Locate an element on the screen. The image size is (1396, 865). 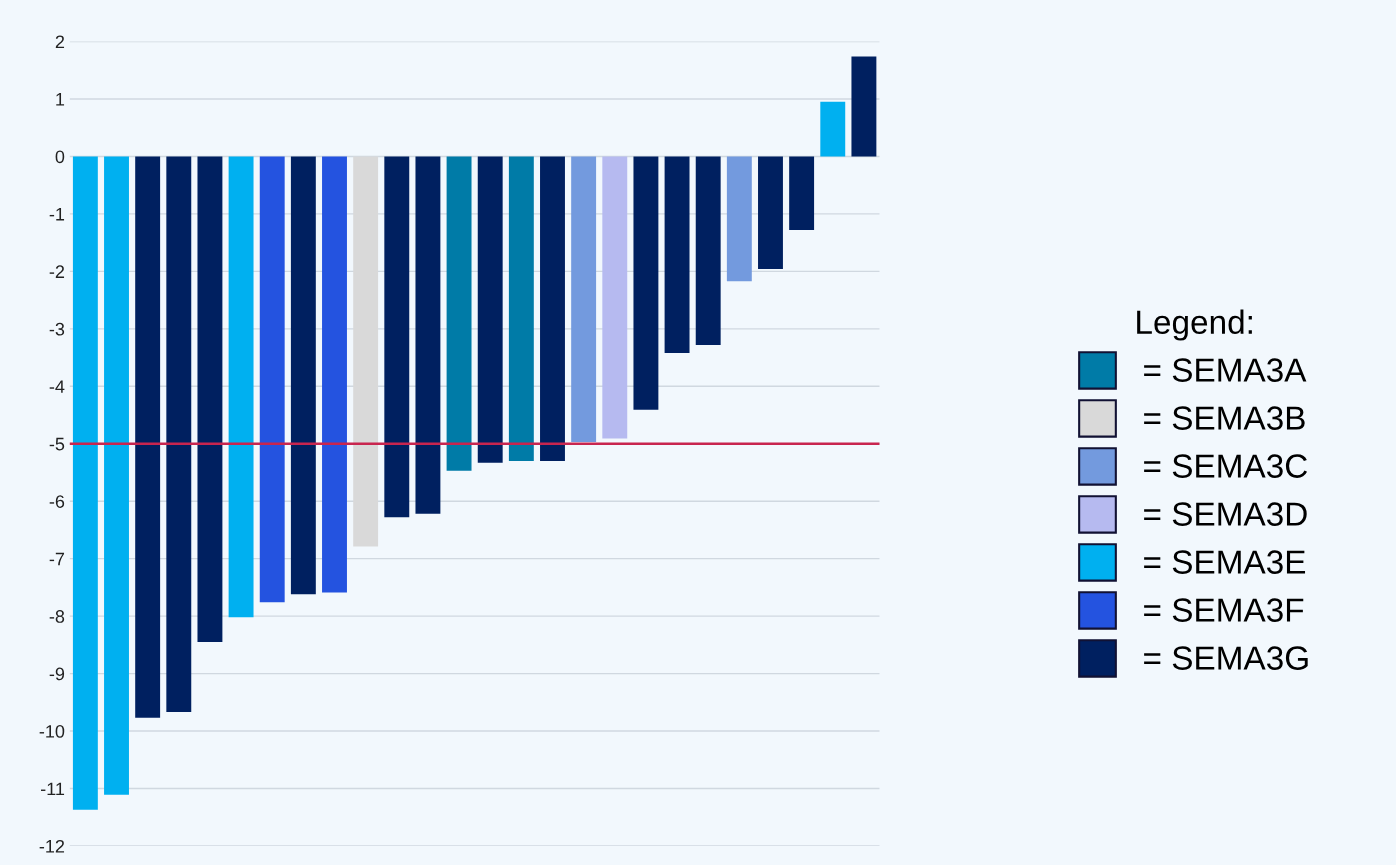
y-tick-label: -12 is located at coordinates (52, 846).